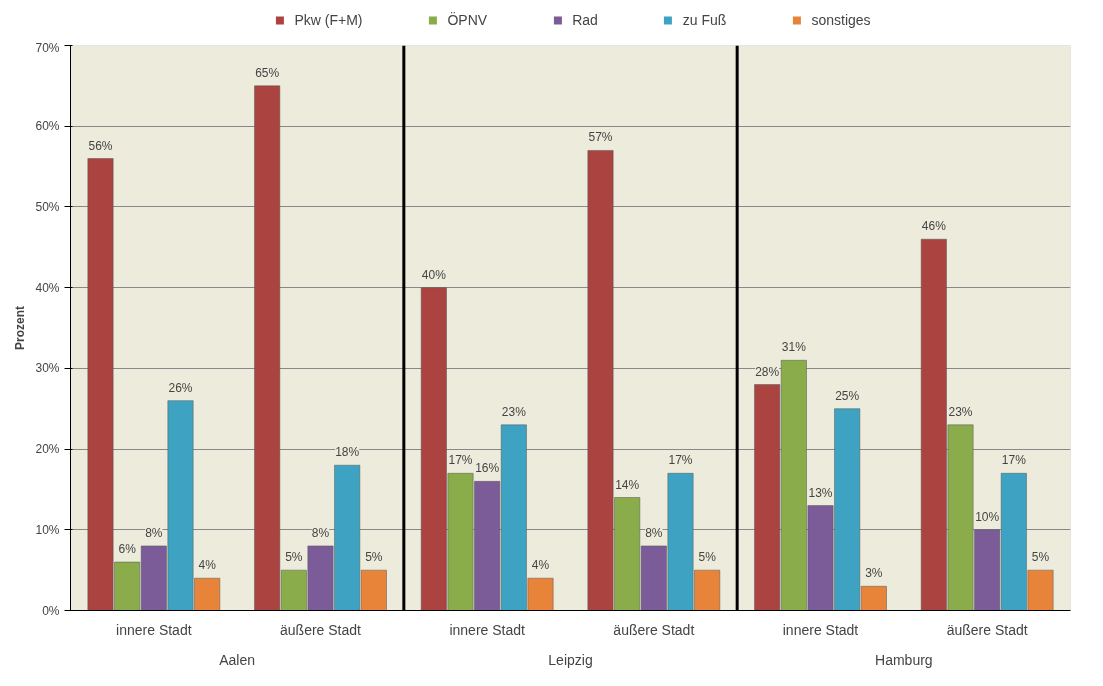 The height and width of the screenshot is (686, 1103). Describe the element at coordinates (127, 549) in the screenshot. I see `data-label: 6%` at that location.